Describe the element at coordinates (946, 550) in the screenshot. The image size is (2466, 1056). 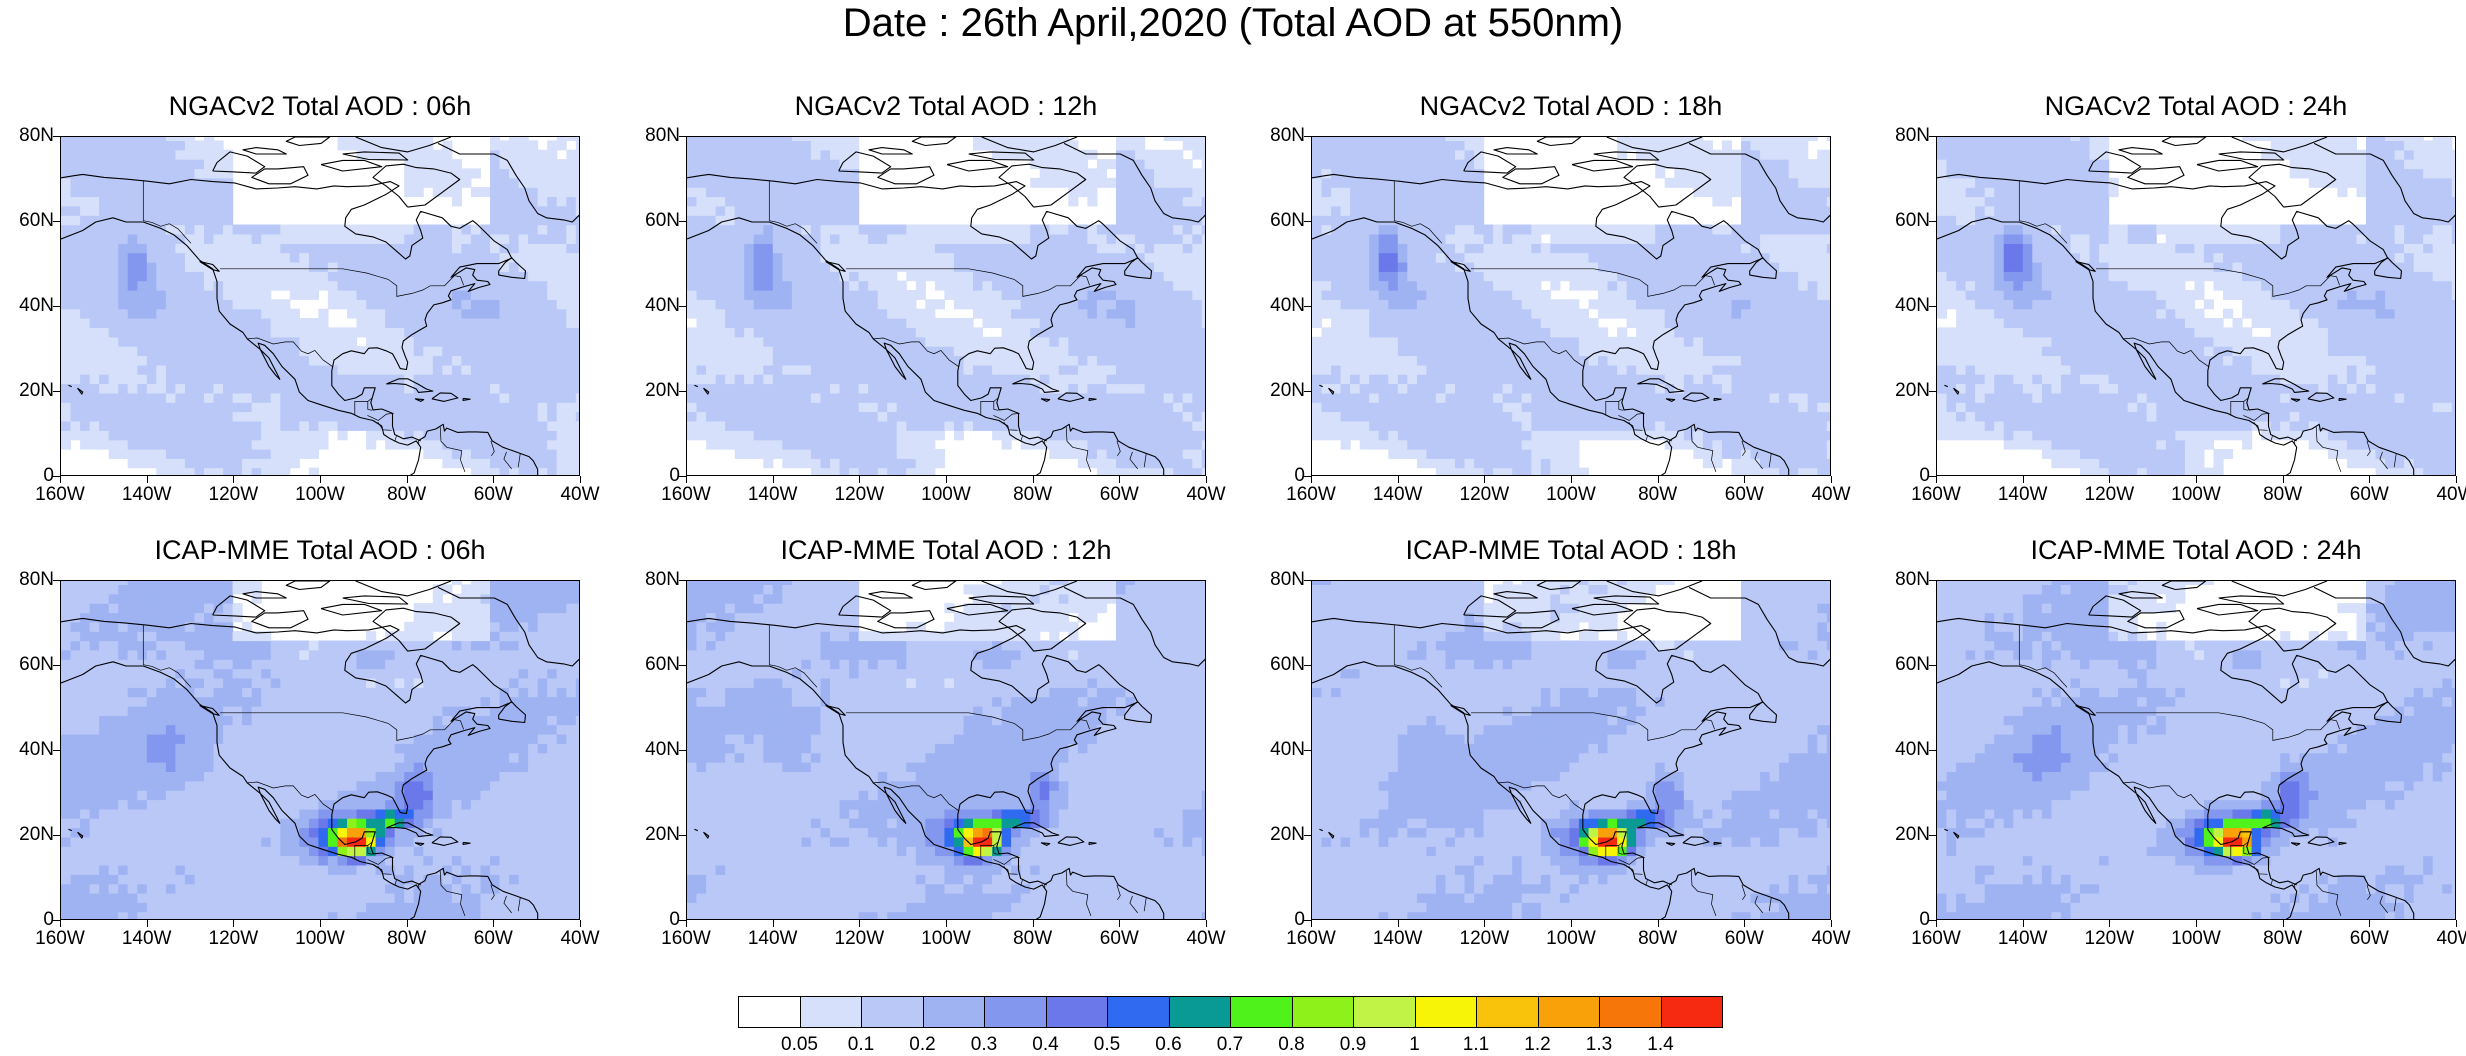
I see `panel-title: ICAP-MME Total AOD : 12h` at that location.